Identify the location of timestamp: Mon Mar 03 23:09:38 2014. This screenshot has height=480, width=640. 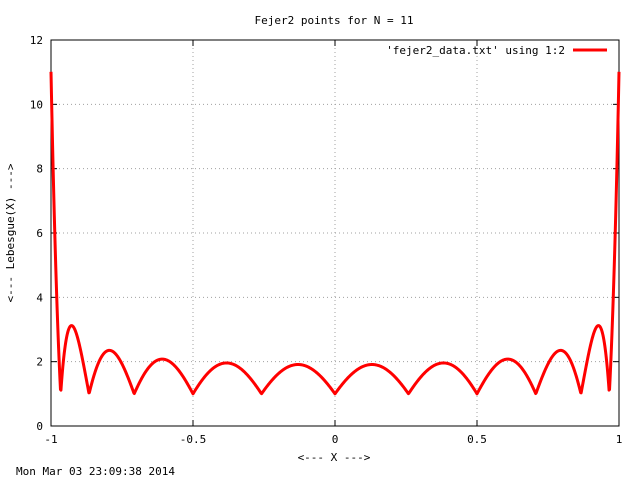
(95, 471).